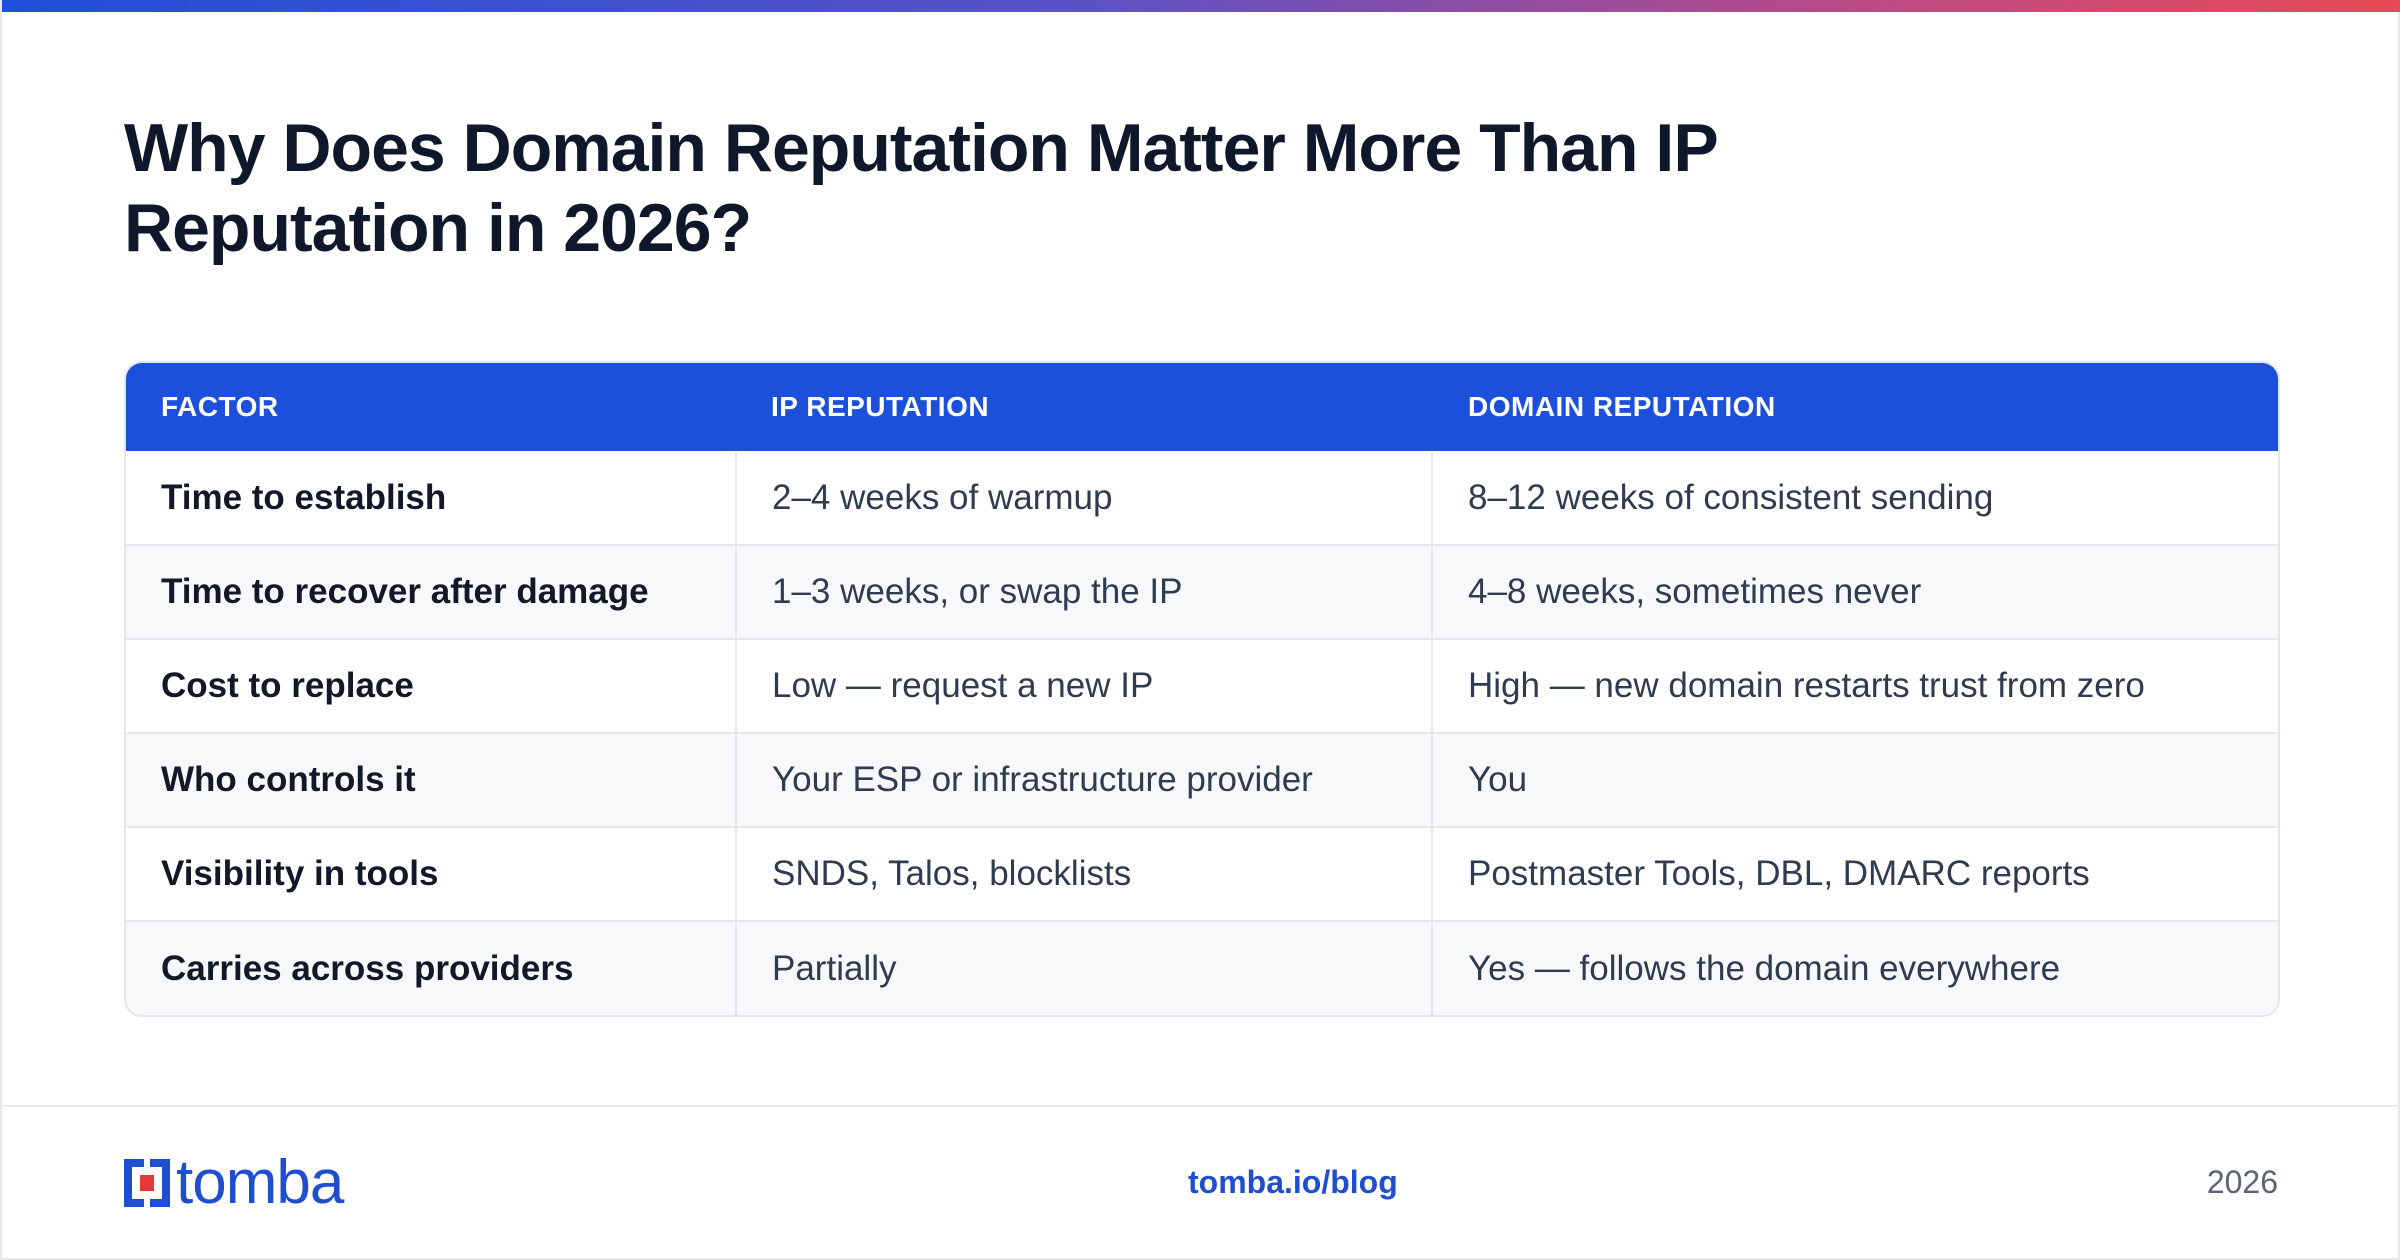 The image size is (2400, 1260). Describe the element at coordinates (260, 1182) in the screenshot. I see `logo-wordmark: tomba` at that location.